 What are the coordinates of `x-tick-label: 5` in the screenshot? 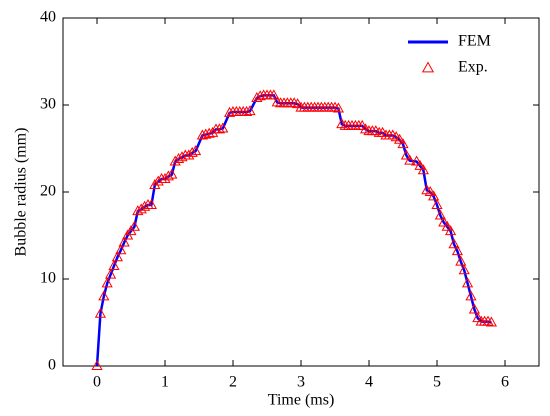 It's located at (437, 382).